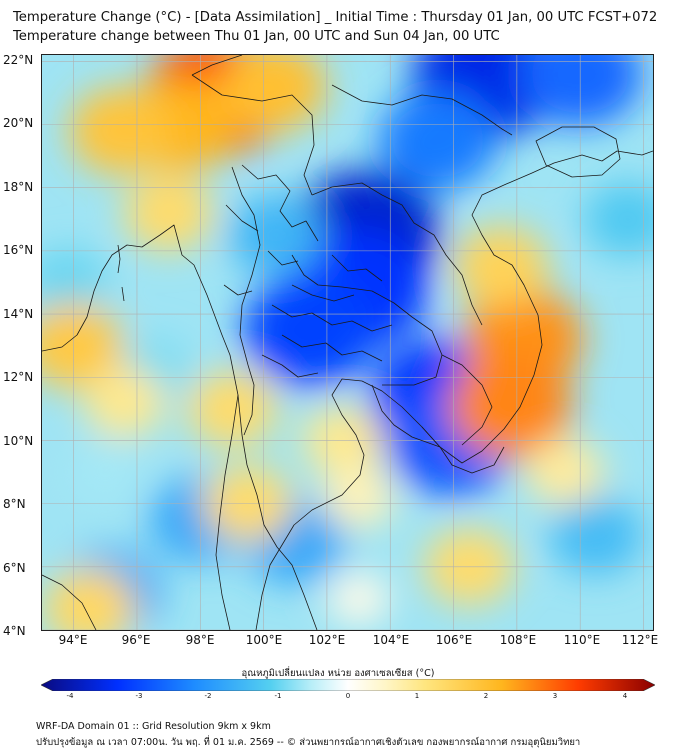 This screenshot has width=676, height=756. Describe the element at coordinates (327, 640) in the screenshot. I see `lon-label: 102°E` at that location.